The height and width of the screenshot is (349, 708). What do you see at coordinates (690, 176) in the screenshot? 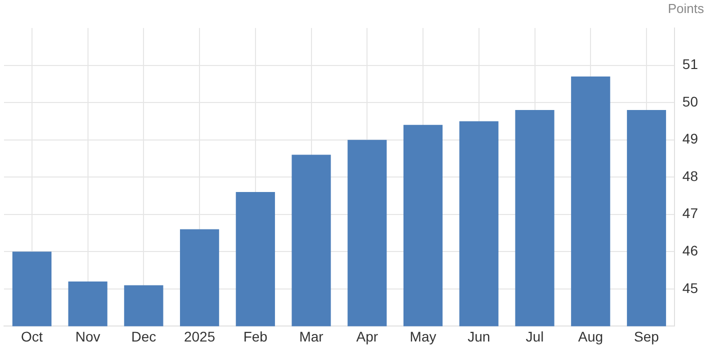
I see `y-tick-label: 48` at bounding box center [690, 176].